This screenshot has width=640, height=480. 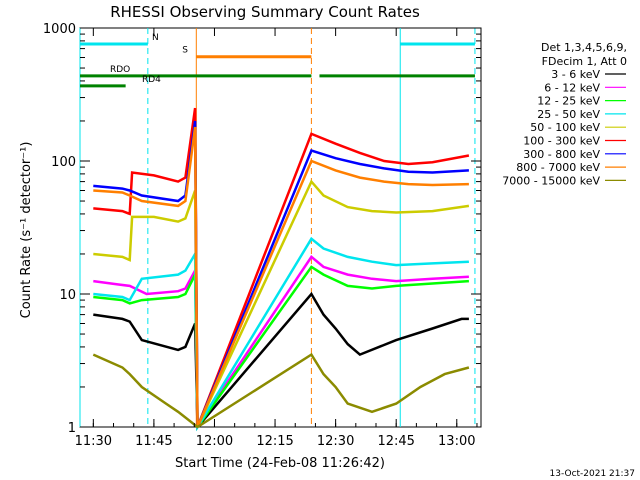 I want to click on y-tick-label: 1000, so click(x=59, y=29).